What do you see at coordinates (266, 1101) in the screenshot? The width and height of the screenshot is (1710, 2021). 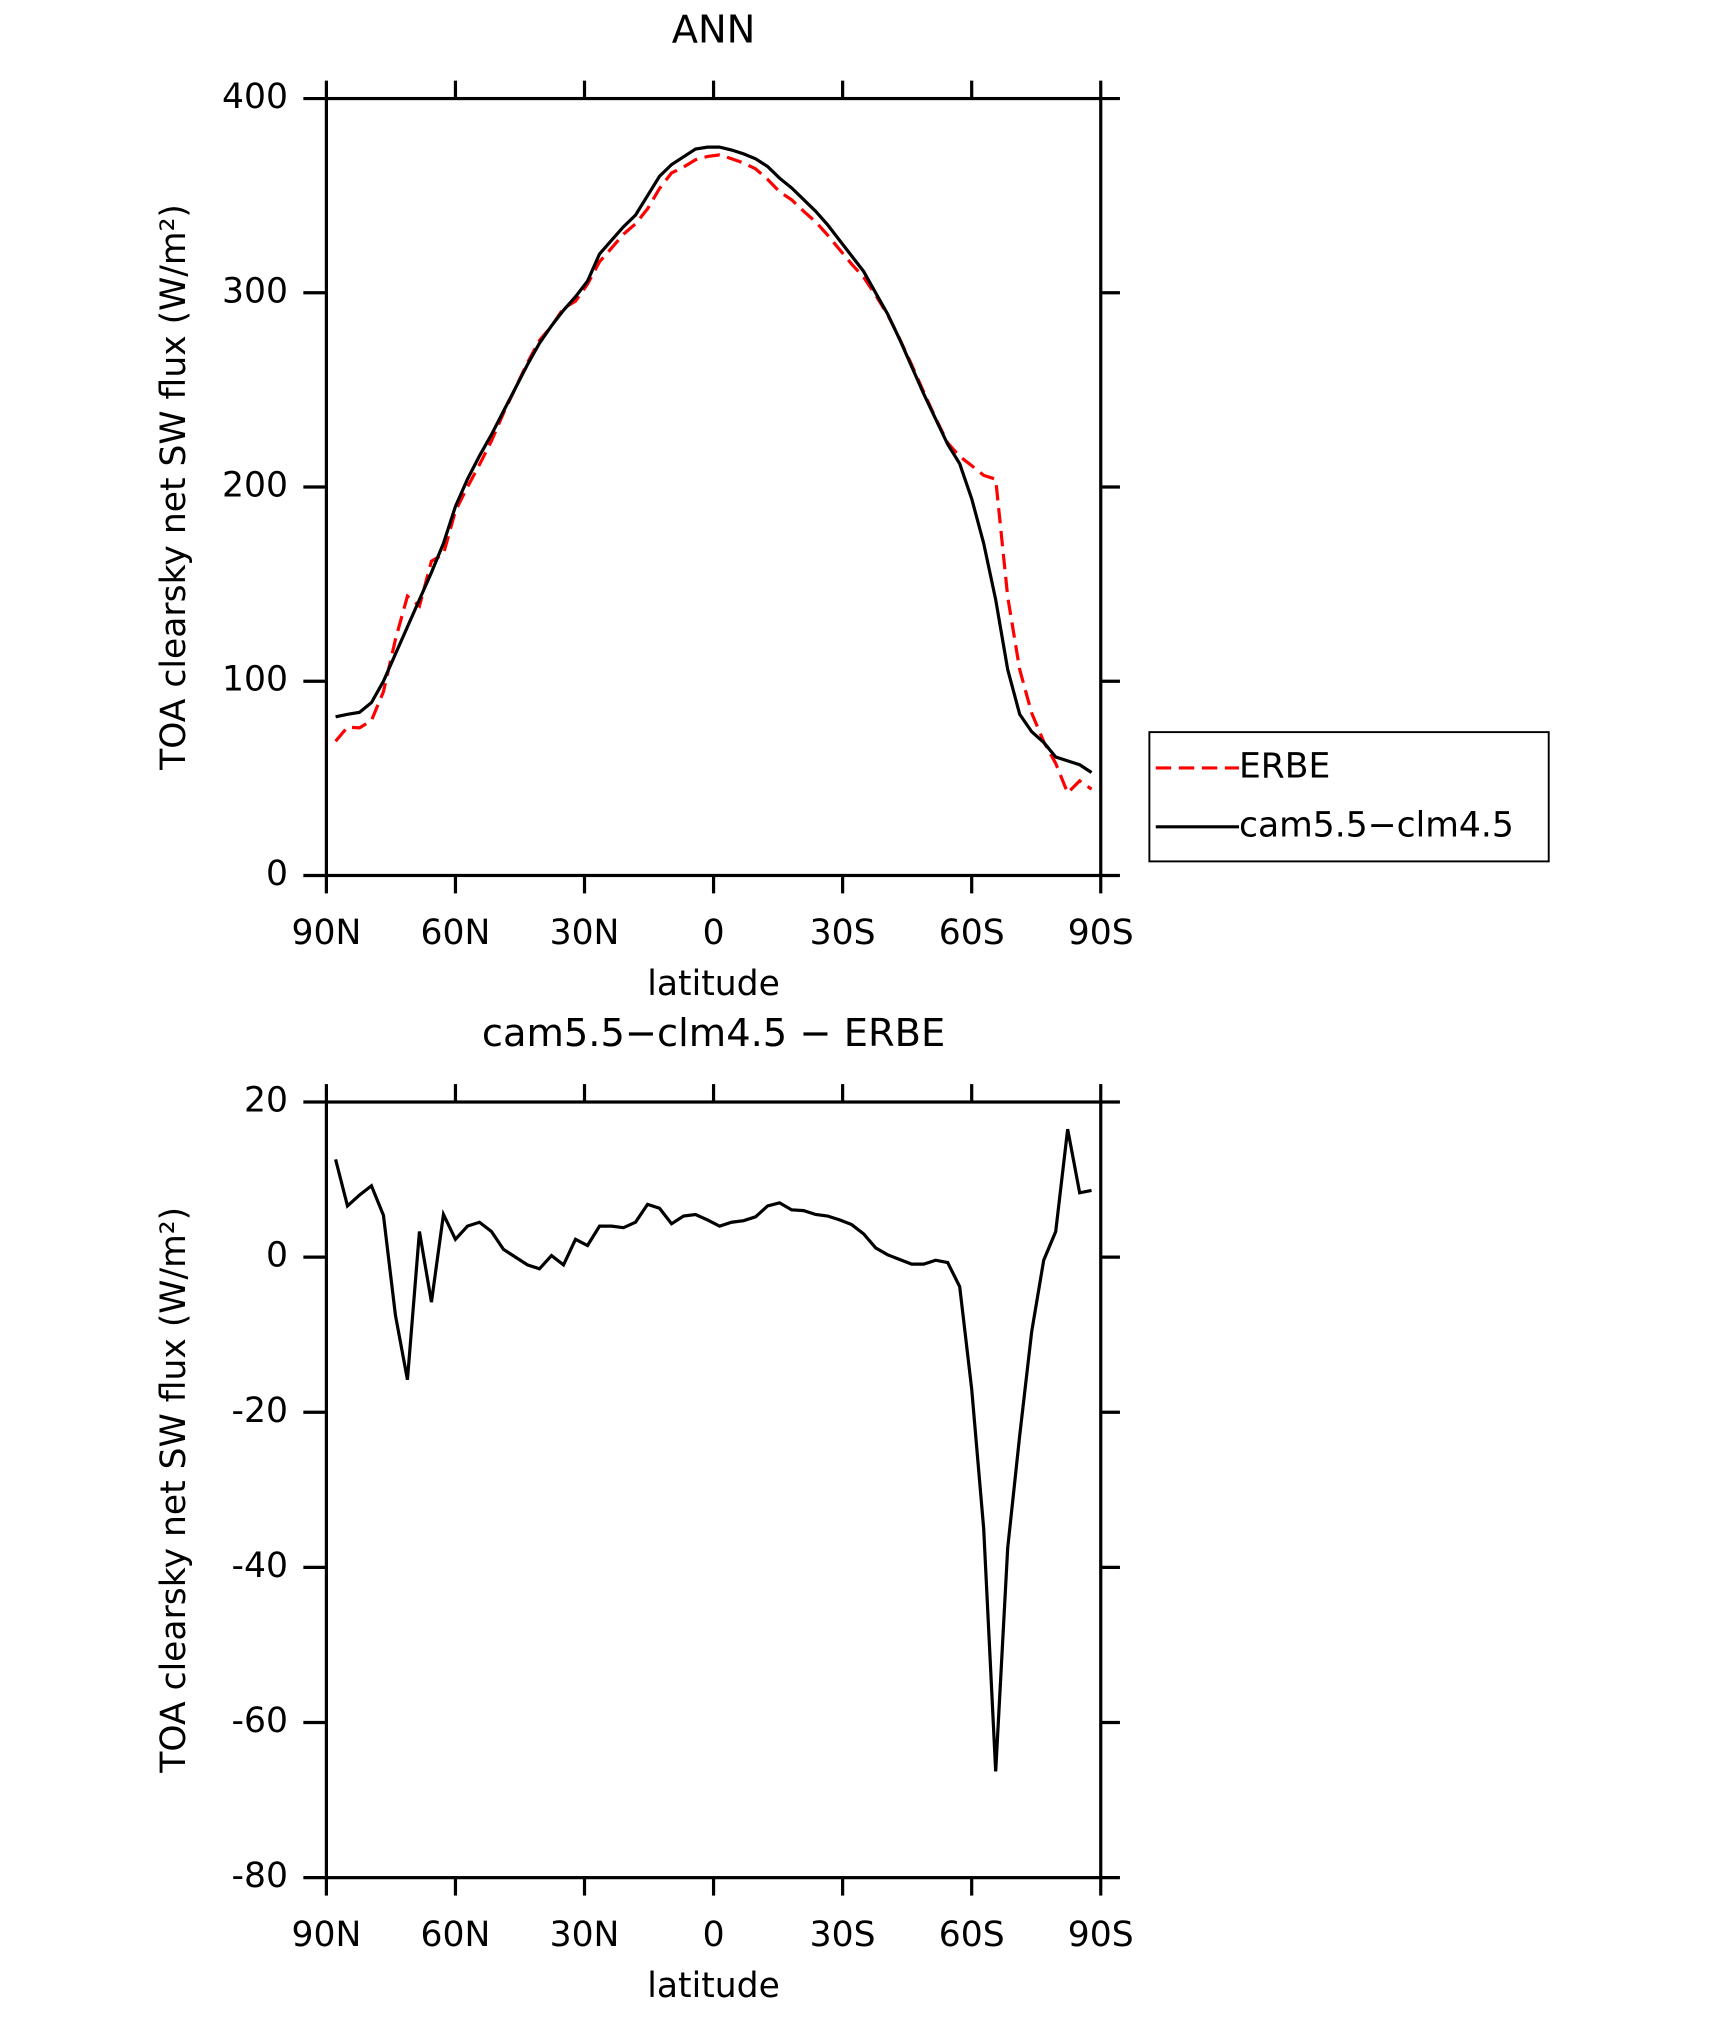 I see `y-tick-label: 20` at bounding box center [266, 1101].